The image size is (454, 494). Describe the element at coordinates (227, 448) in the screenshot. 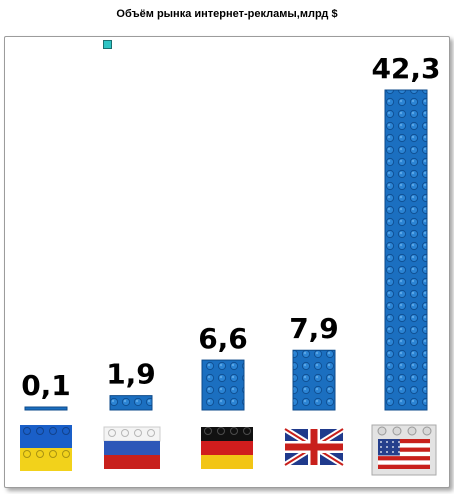

I see `germany-flag-icon` at that location.